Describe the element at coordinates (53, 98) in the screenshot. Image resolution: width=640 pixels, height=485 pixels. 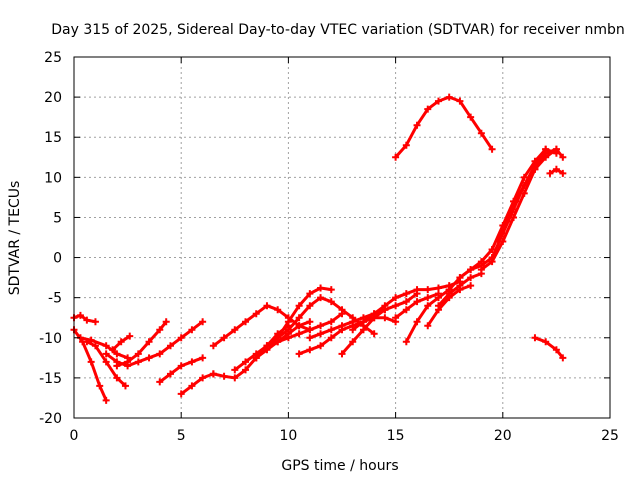
I see `y-tick-label: 20` at that location.